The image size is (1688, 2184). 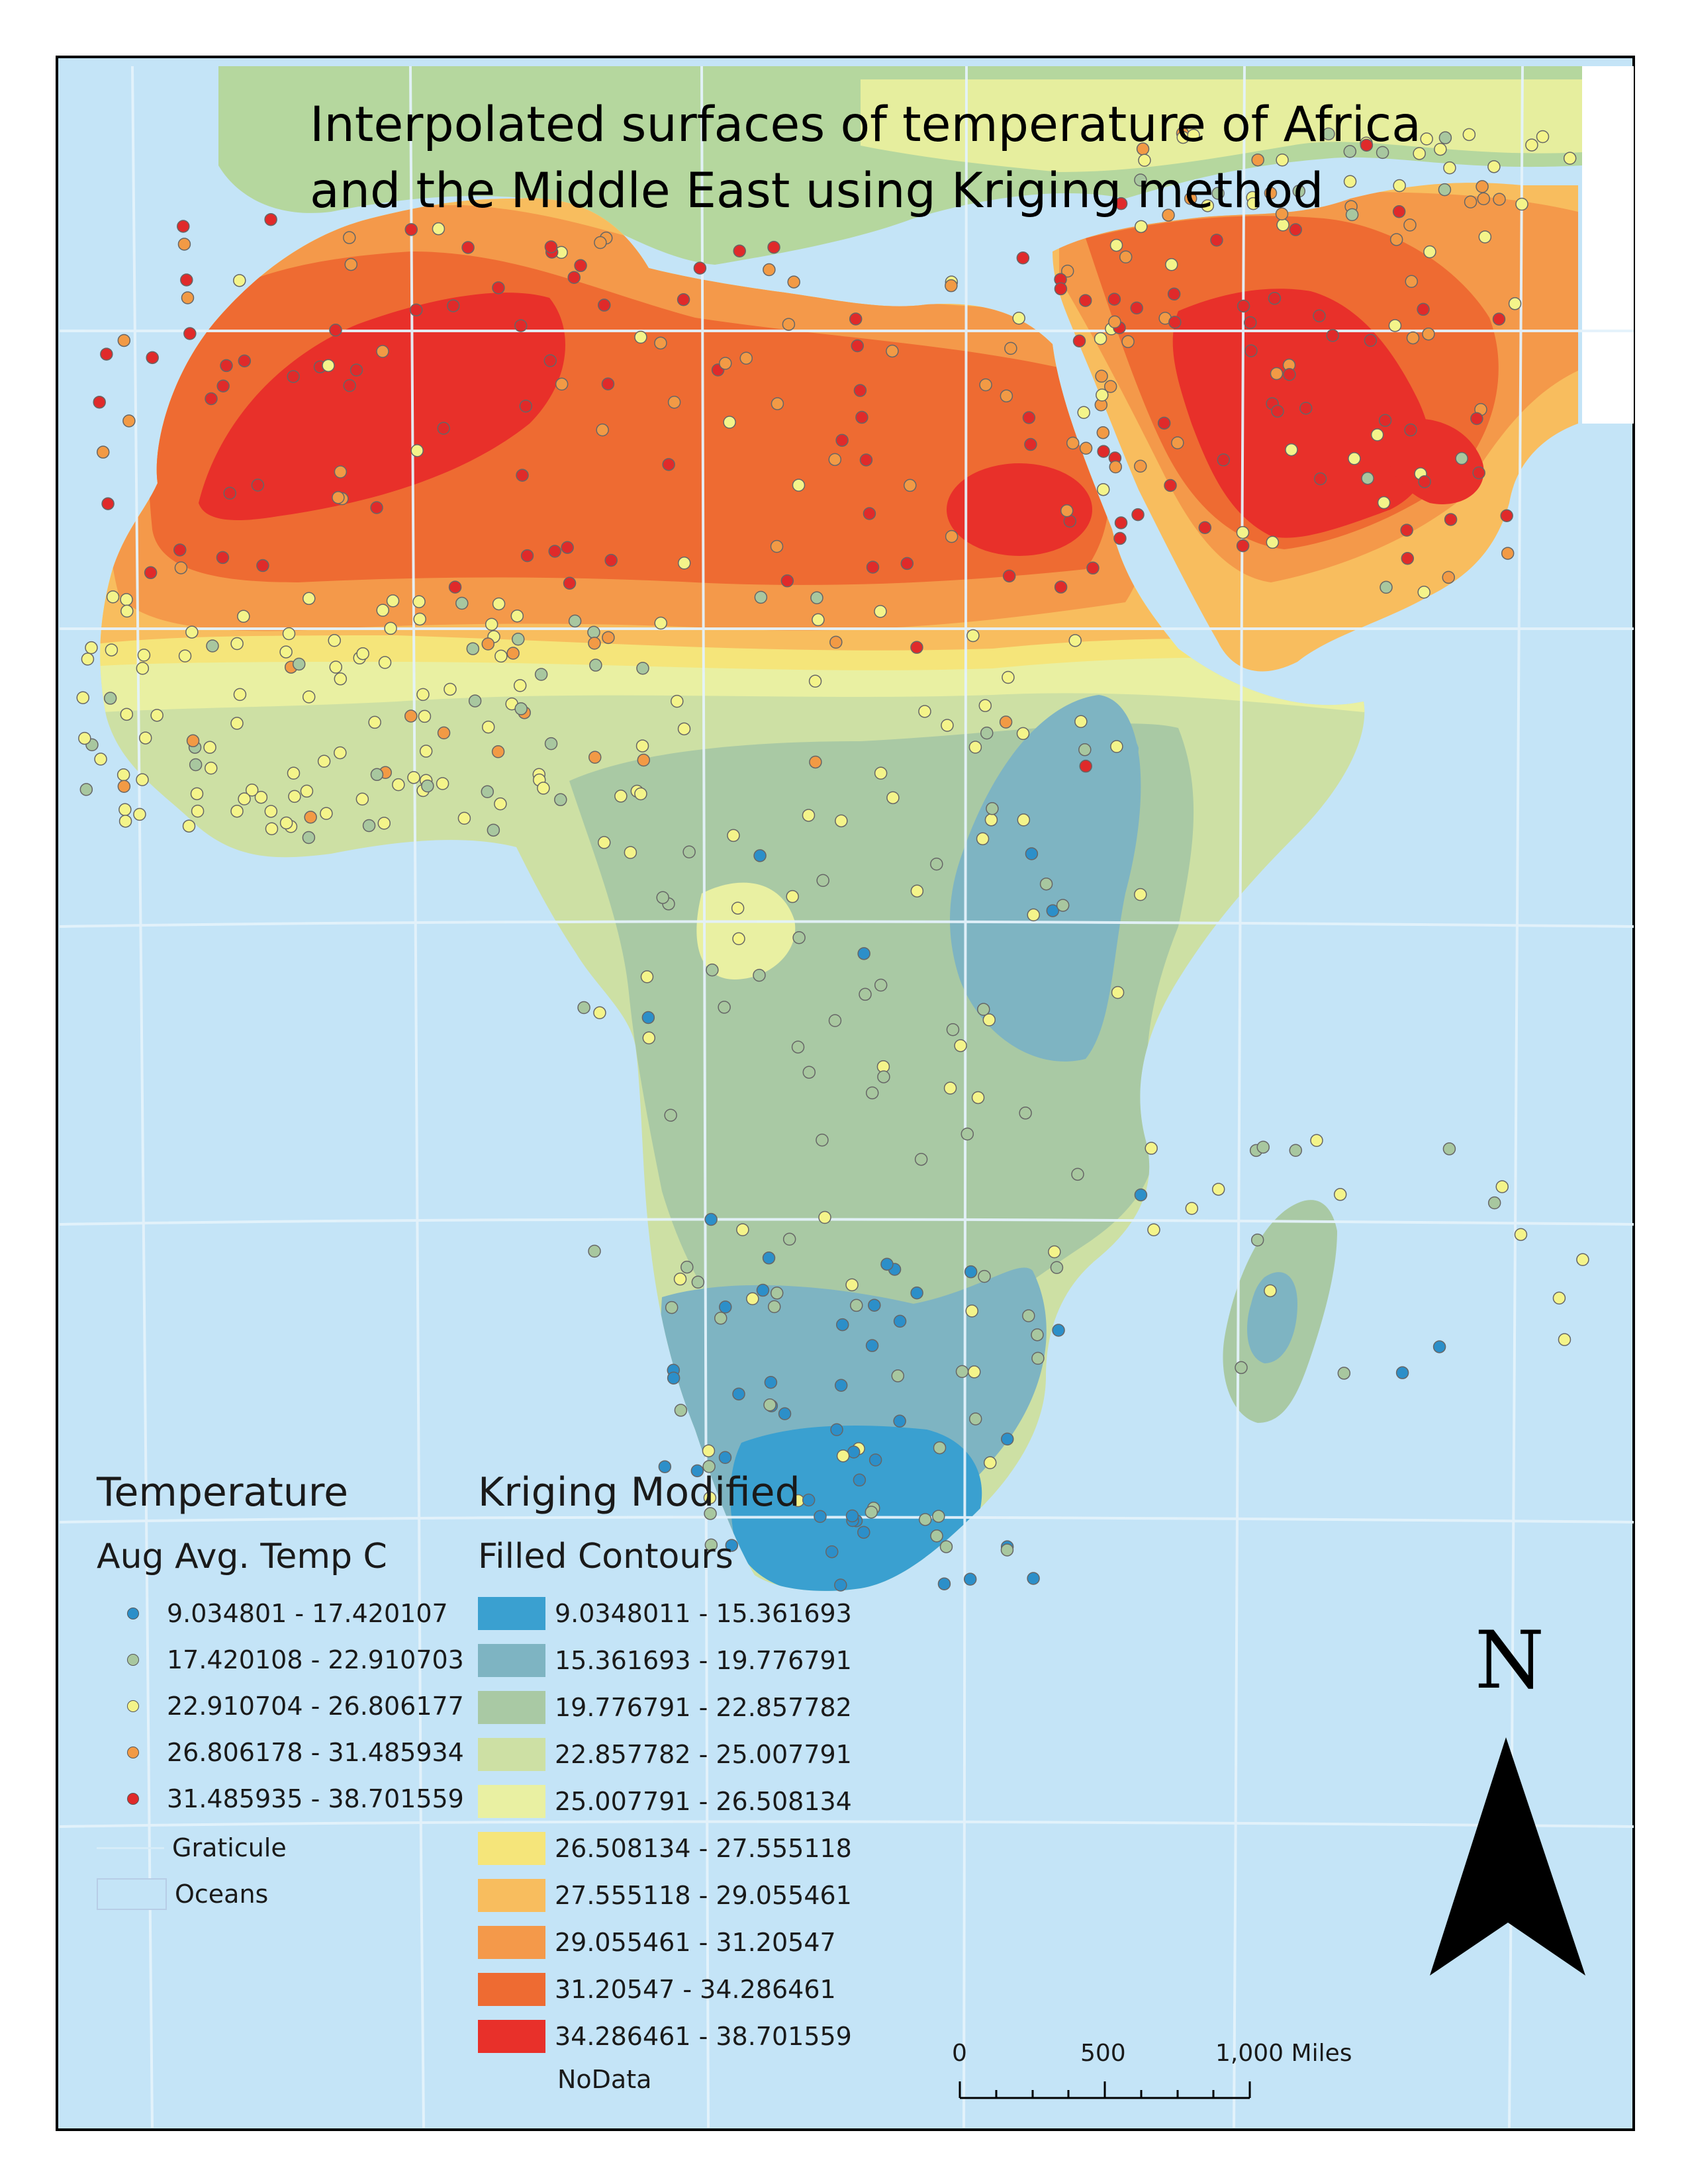 I want to click on contour-legend-row: 19.776791 - 22.857782, so click(x=665, y=1707).